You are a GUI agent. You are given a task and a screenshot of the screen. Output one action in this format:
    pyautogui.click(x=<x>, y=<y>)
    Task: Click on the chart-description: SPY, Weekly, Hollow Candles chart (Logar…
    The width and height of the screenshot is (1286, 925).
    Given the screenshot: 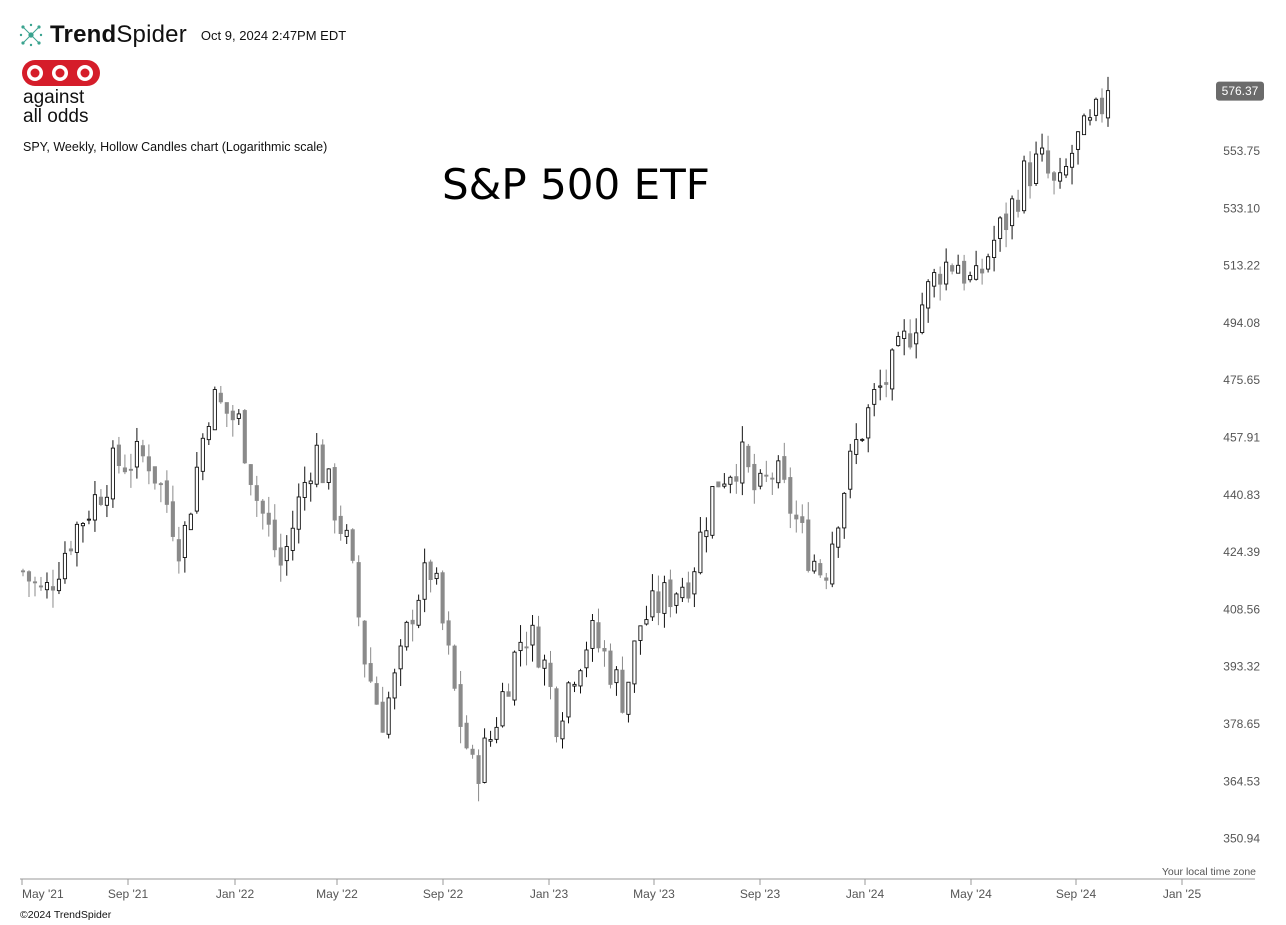 What is the action you would take?
    pyautogui.click(x=175, y=147)
    